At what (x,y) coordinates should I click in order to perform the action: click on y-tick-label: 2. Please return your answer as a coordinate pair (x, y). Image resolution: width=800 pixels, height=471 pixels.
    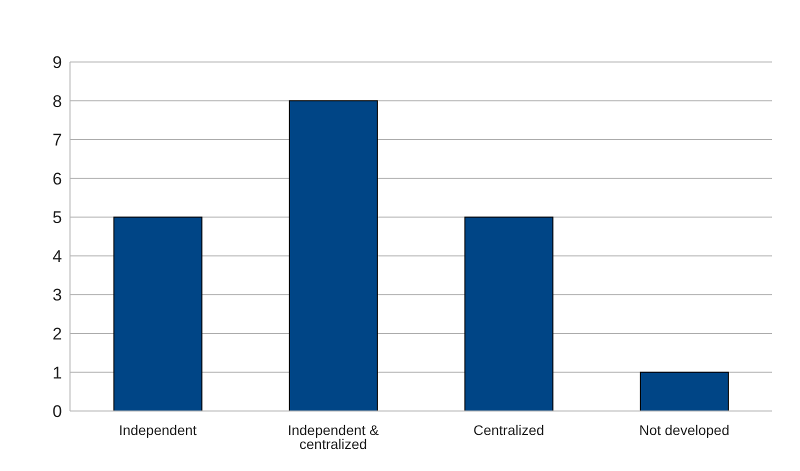
    Looking at the image, I should click on (57, 334).